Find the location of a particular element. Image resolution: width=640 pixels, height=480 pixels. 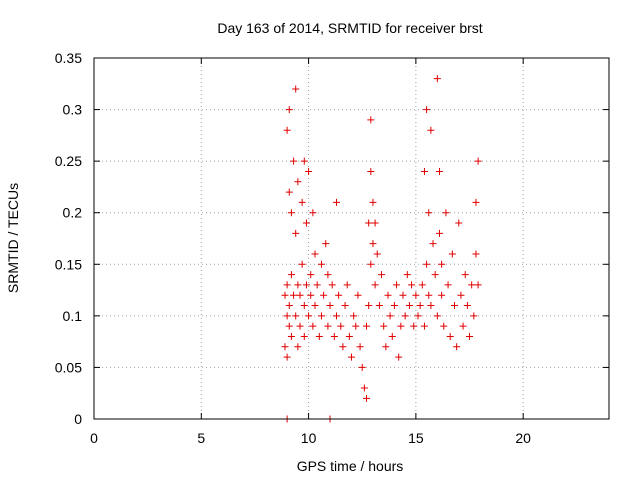

y-tick-labels: 0 0.05 0.1 0.15 0.2 0.25 0.3 0.35 is located at coordinates (68, 238).